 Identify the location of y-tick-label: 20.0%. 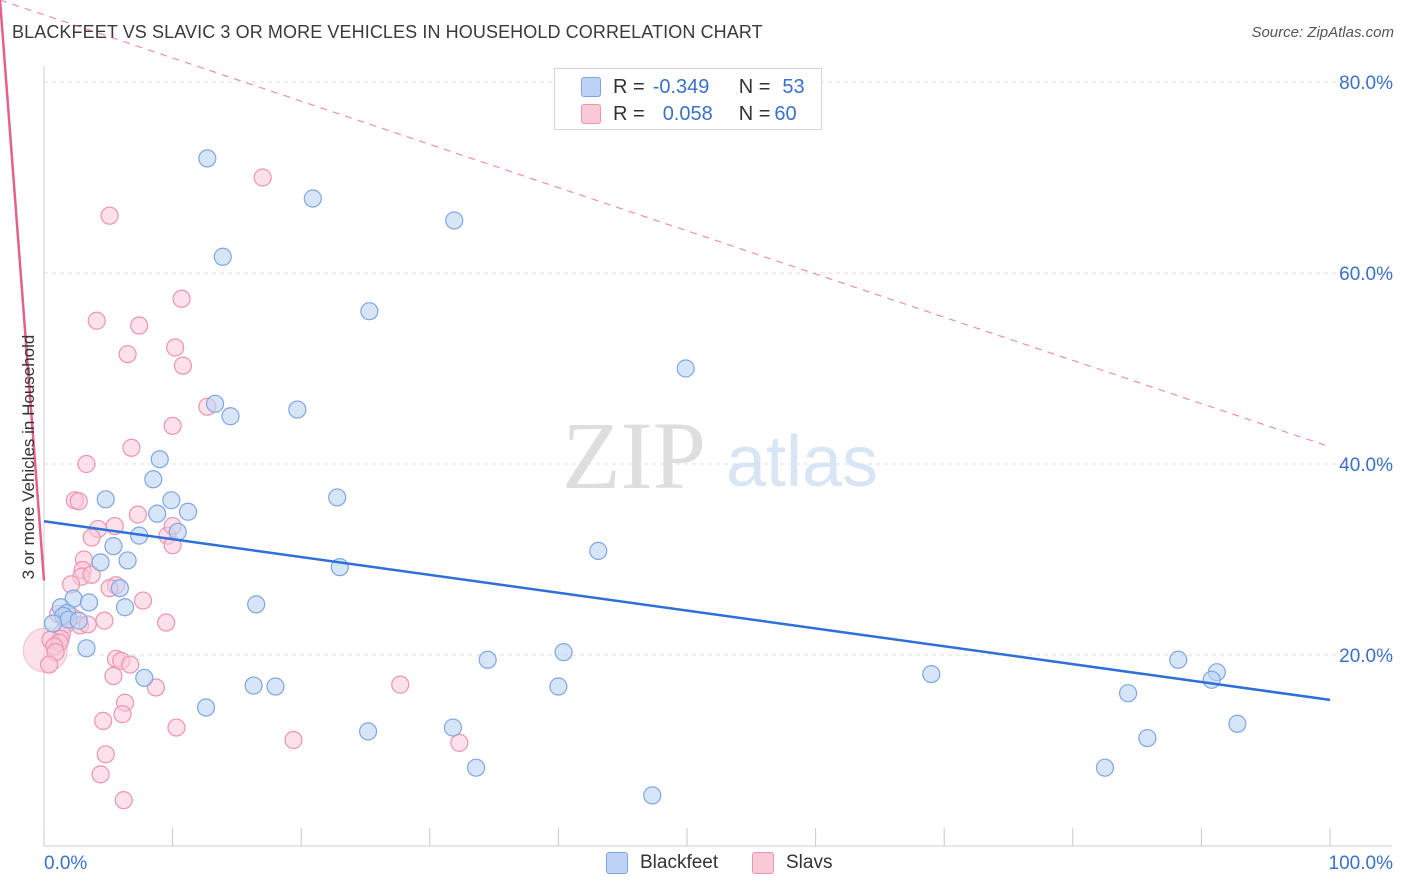
(1366, 656).